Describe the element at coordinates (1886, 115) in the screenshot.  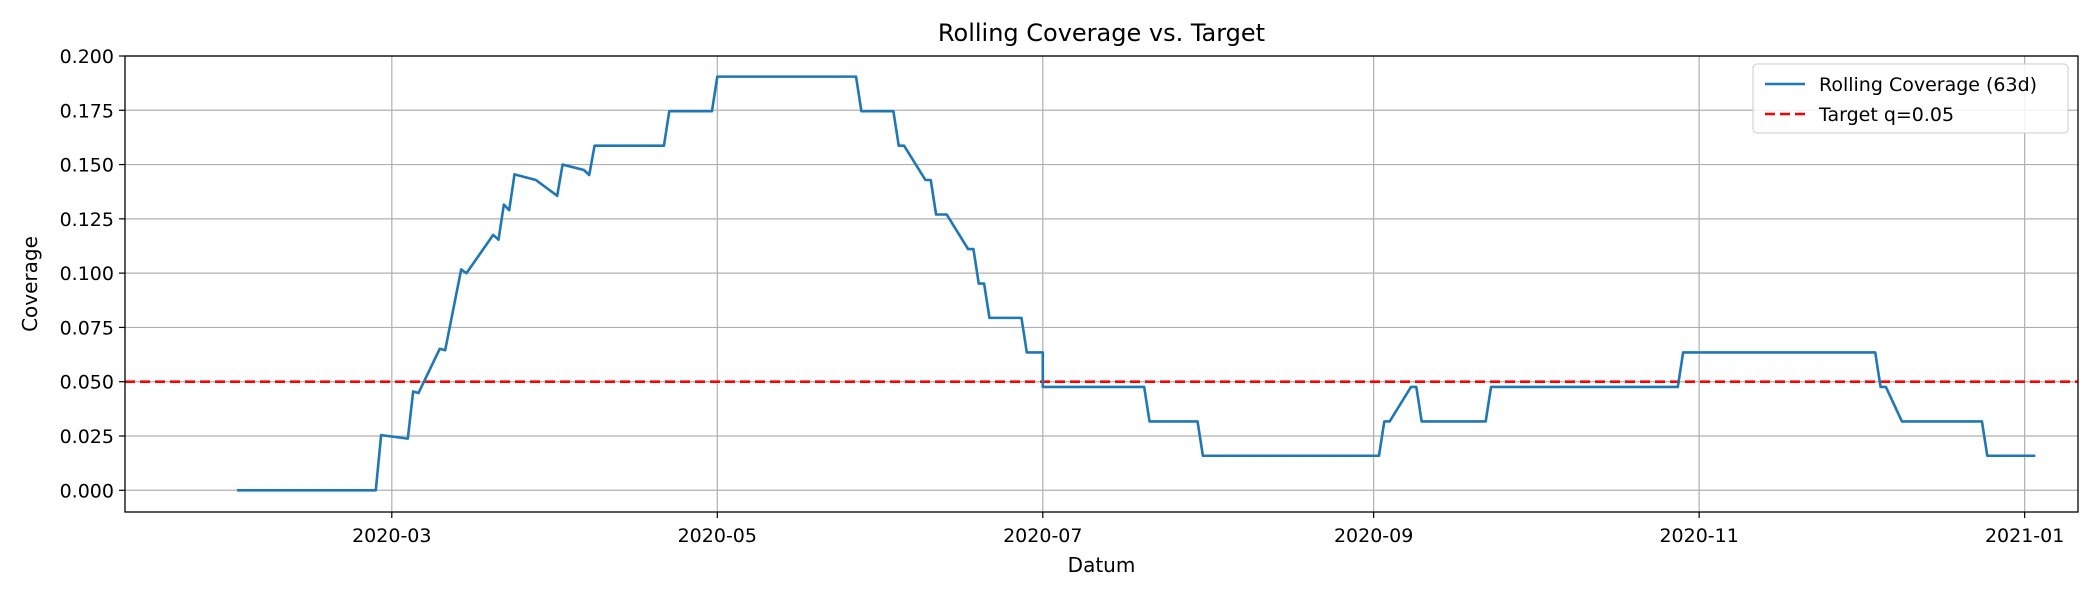
I see `legend-label-target: Target q=0.05` at that location.